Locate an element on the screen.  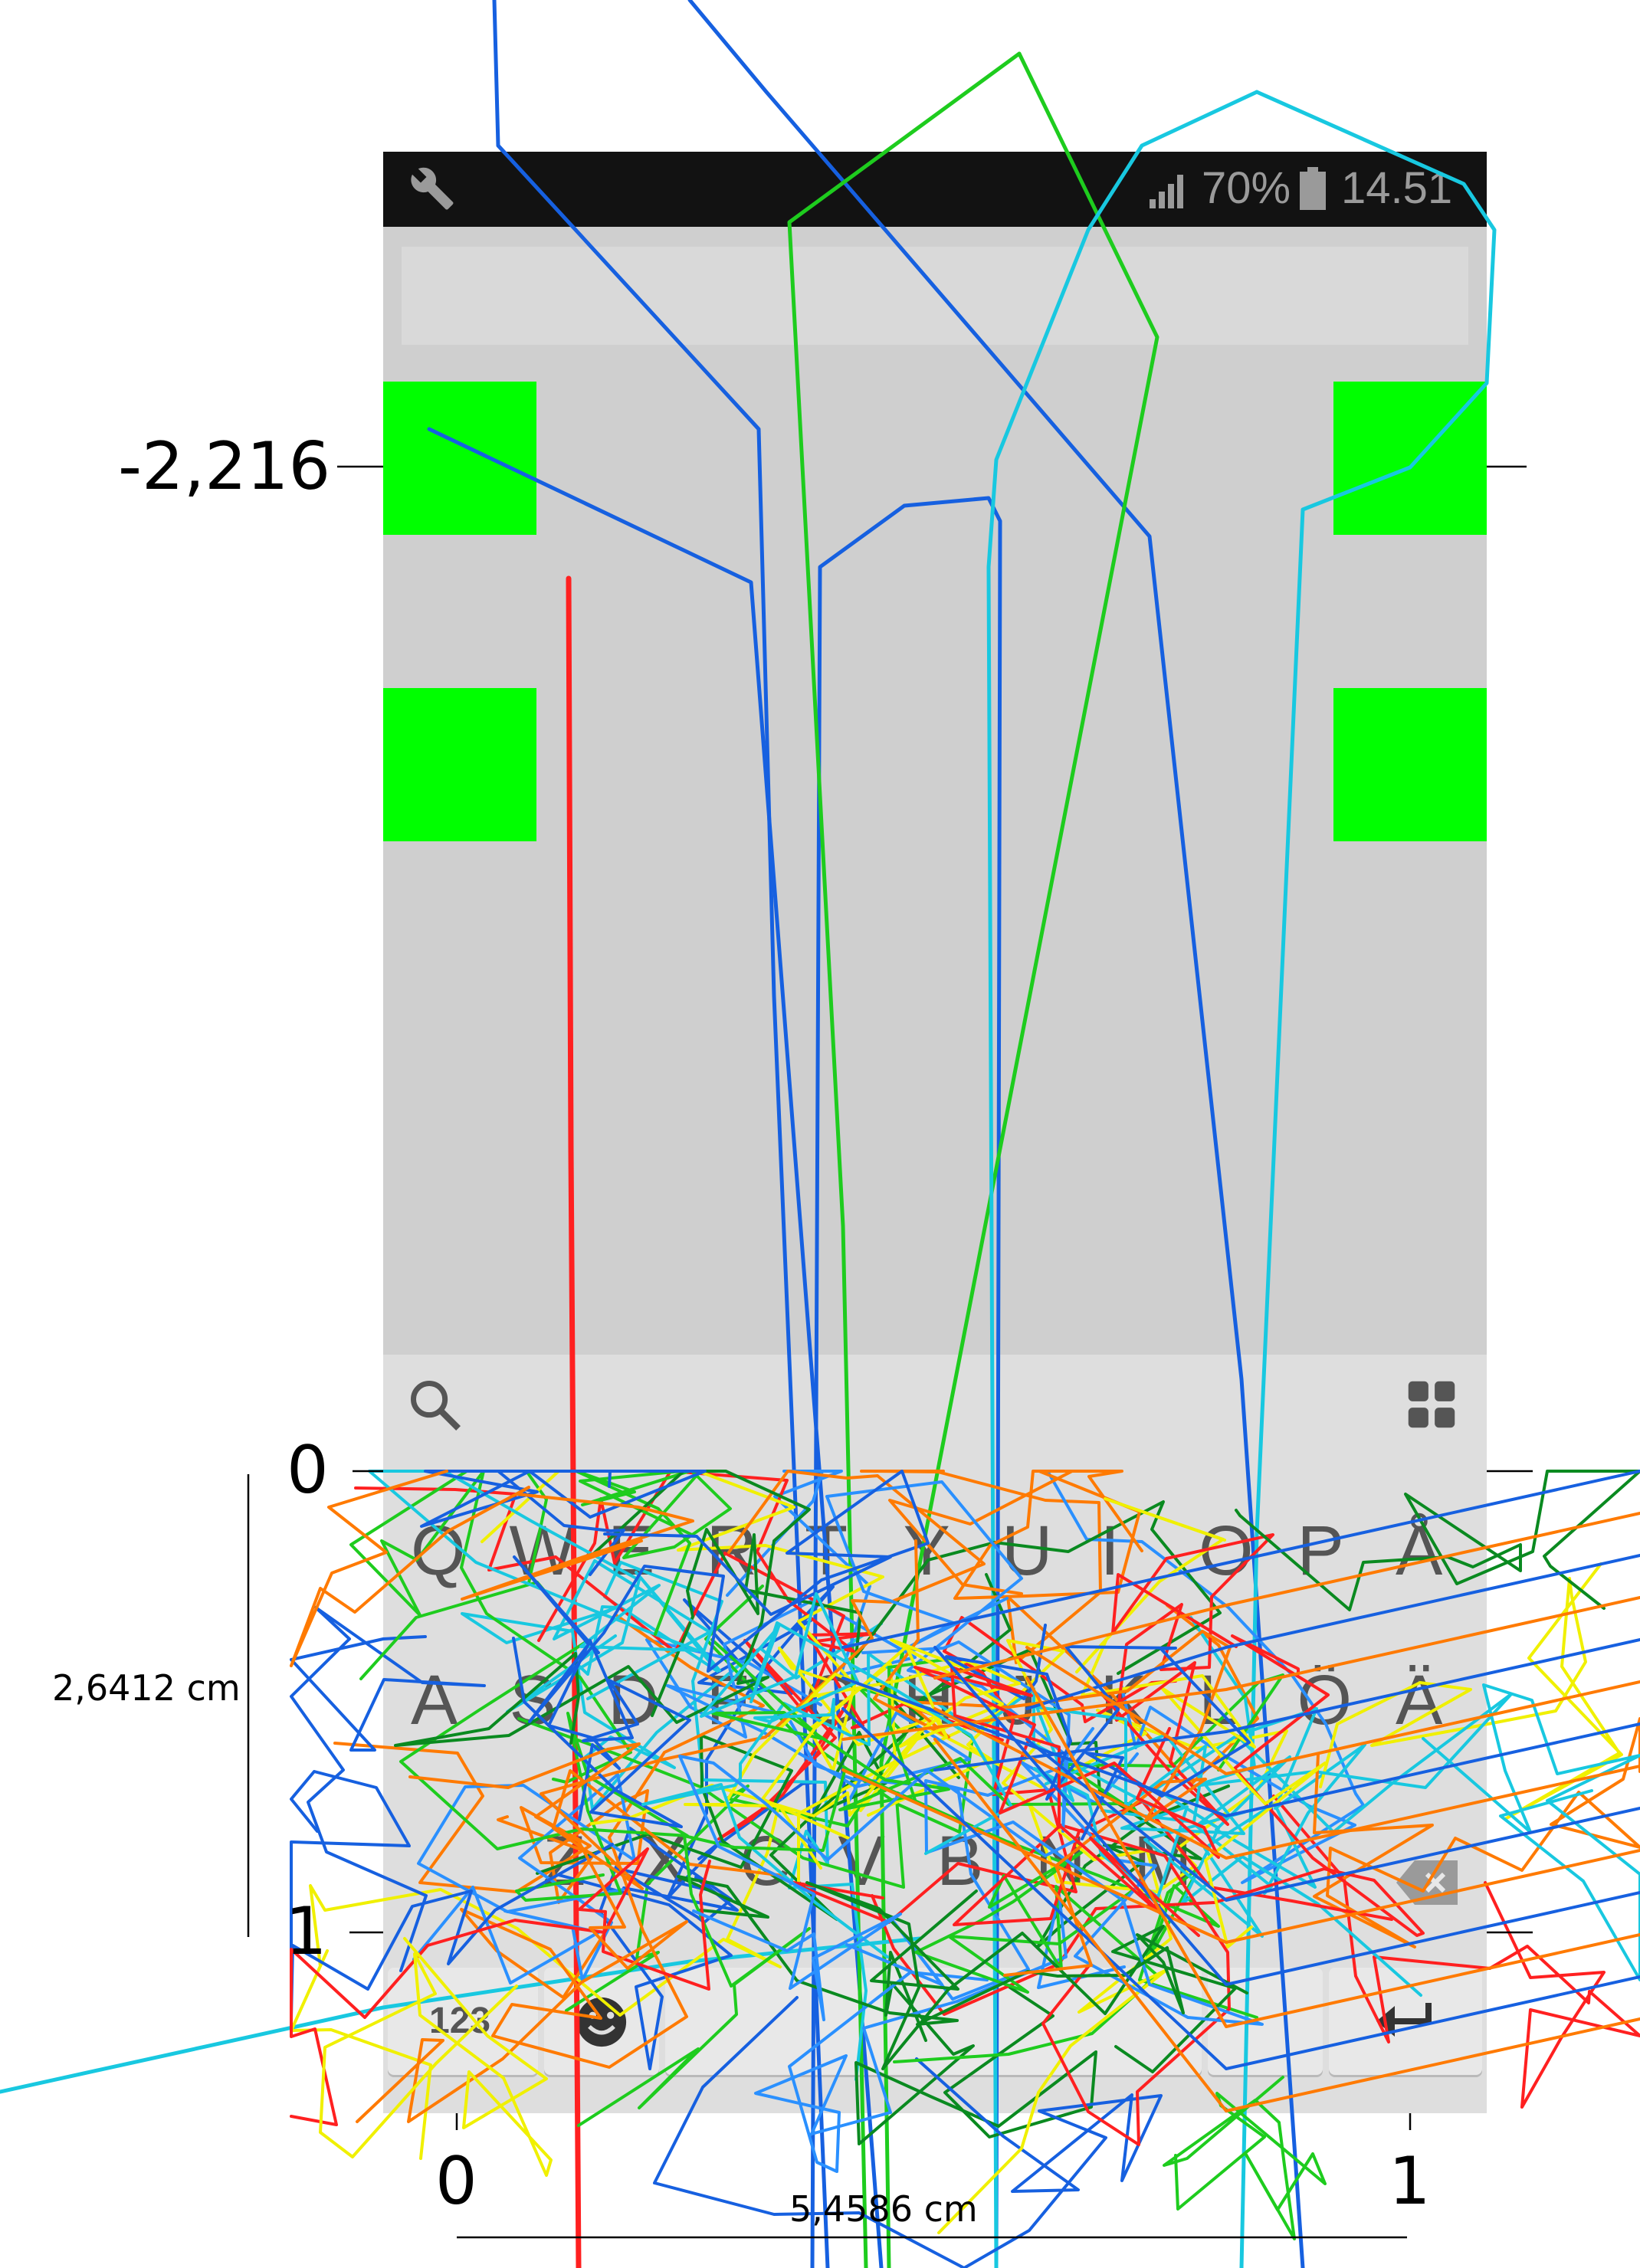
key-Å: Å is located at coordinates (1419, 1551).